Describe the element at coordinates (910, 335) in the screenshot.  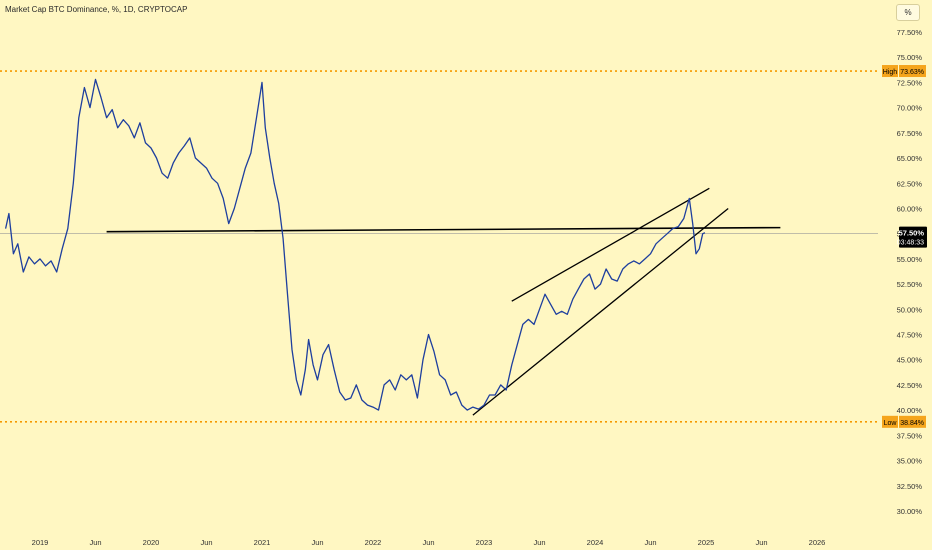
I see `y-tick-label: 47.50%` at that location.